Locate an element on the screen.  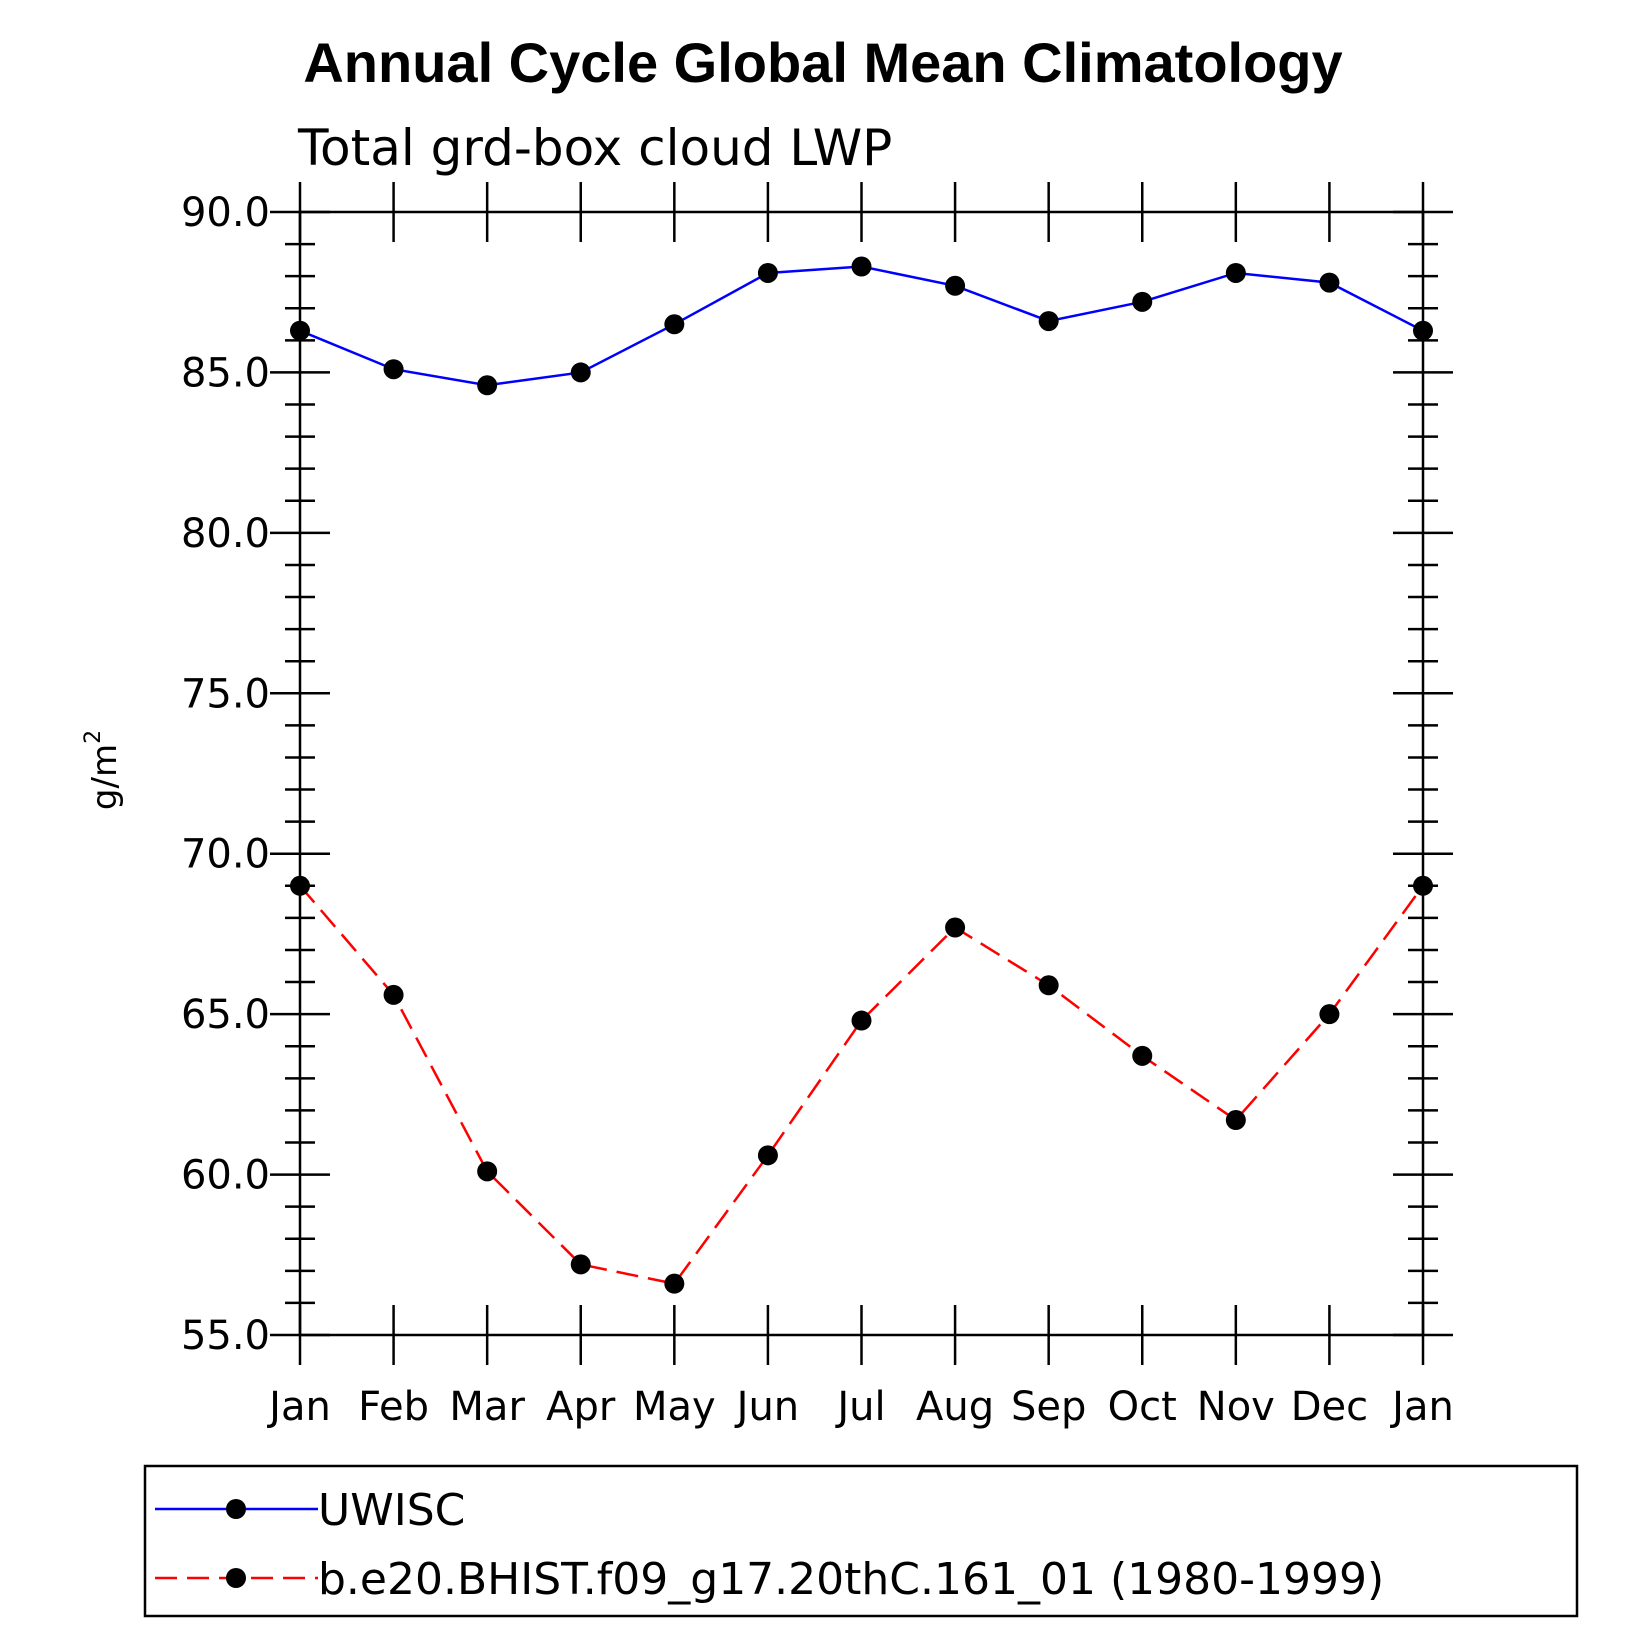
svg-text: g/m2 is located at coordinates (103, 770).